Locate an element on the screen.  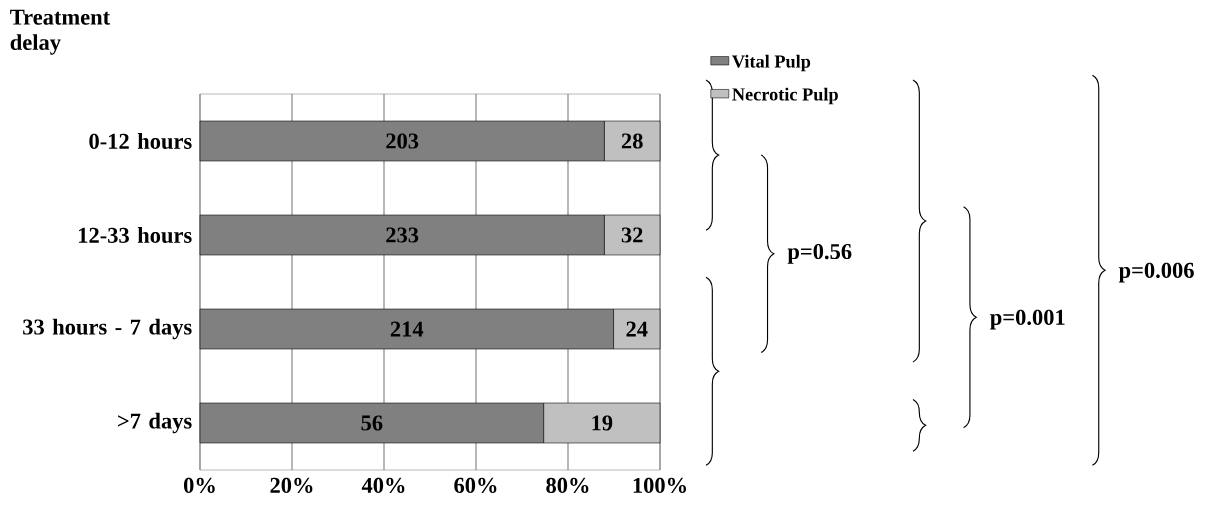
y-tick-label: 33 hours - 7 days is located at coordinates (107, 329).